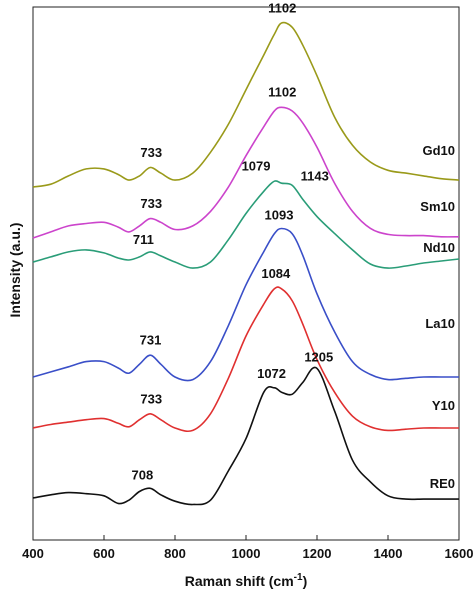  I want to click on series-labels: Gd10 Sm10 Nd10 La10 Y10 RE0, so click(437, 317).